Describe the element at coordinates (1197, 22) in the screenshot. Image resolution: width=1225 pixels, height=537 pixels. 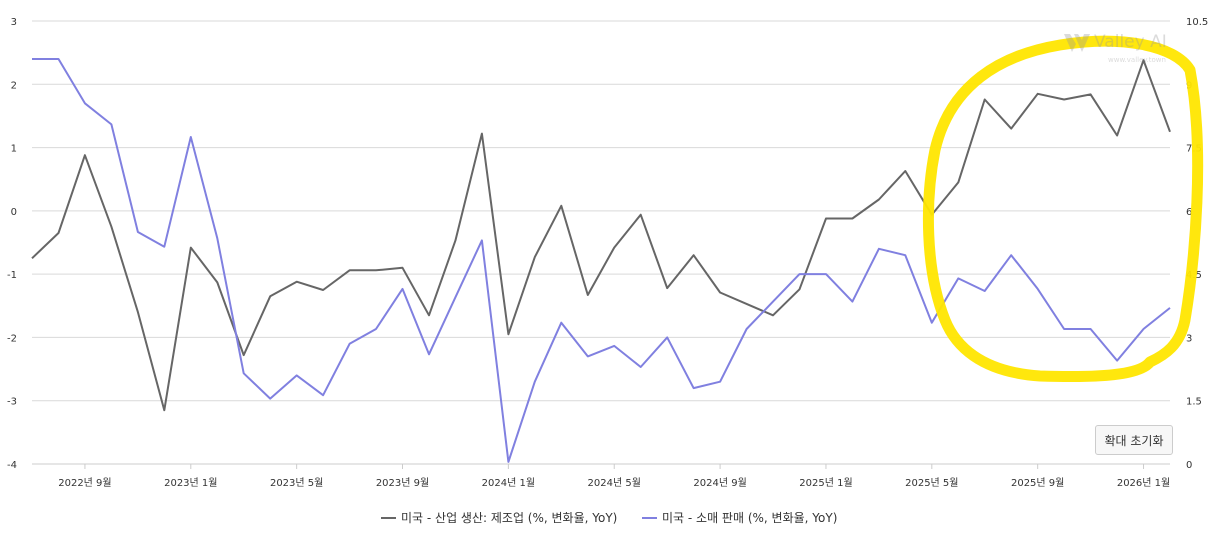
I see `right-y-tick-label: 10.5` at that location.